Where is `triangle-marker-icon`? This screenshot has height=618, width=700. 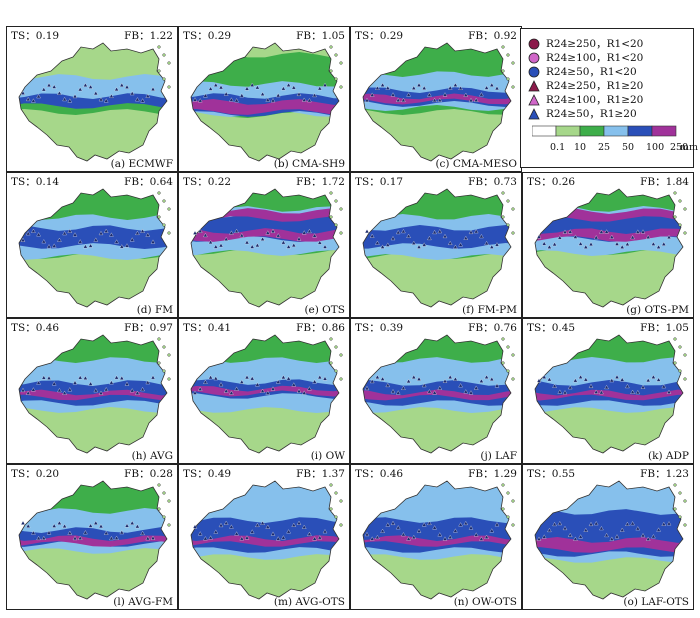 triangle-marker-icon is located at coordinates (534, 114).